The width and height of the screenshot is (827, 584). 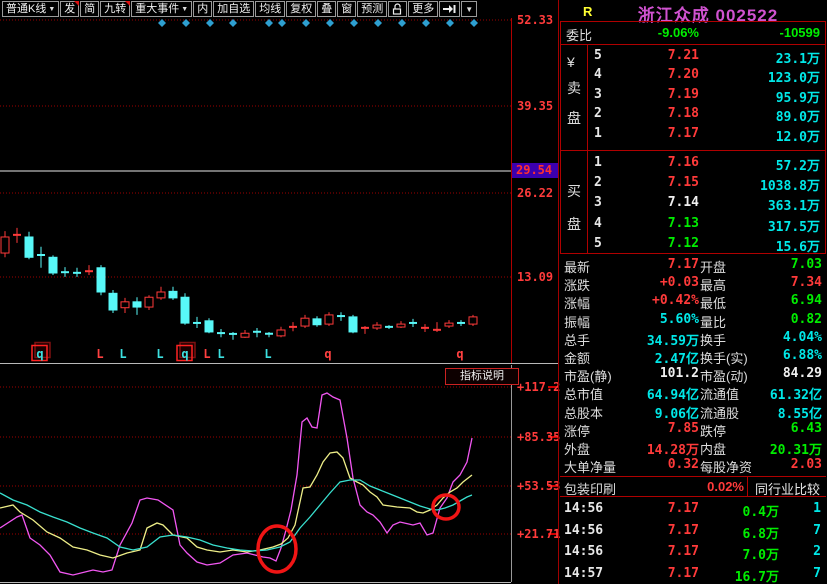 What do you see at coordinates (724, 377) in the screenshot?
I see `stat-label: 市盈(动)` at bounding box center [724, 377].